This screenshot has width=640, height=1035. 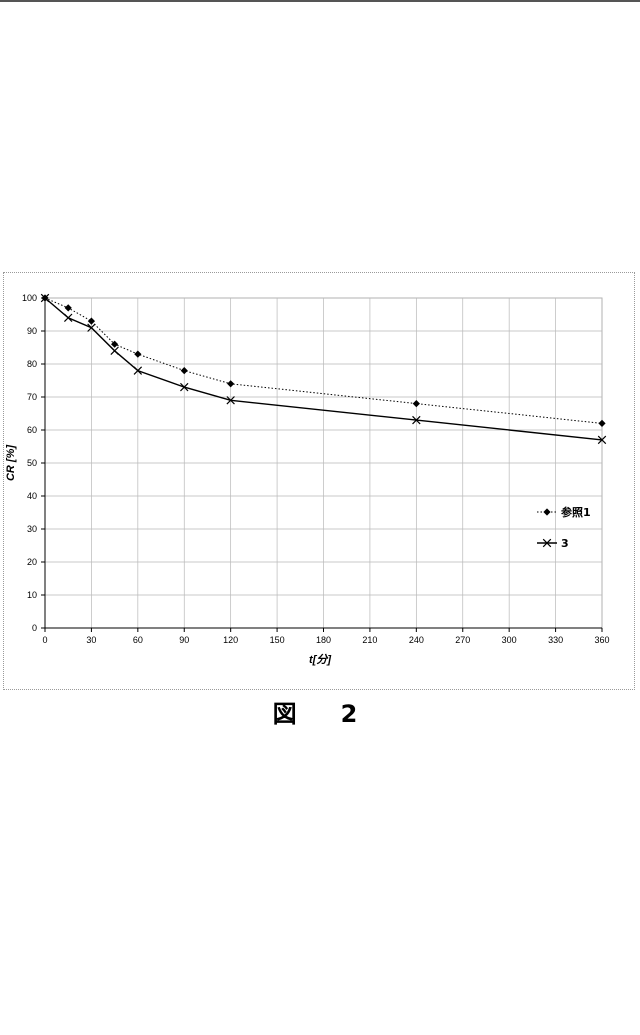 I want to click on x-tick-label: 270, so click(x=462, y=640).